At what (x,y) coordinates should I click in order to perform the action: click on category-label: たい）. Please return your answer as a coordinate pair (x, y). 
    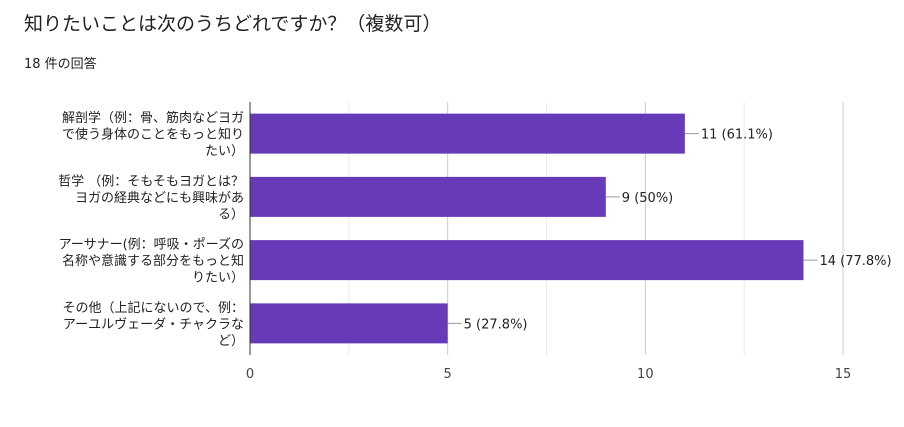
    Looking at the image, I should click on (224, 151).